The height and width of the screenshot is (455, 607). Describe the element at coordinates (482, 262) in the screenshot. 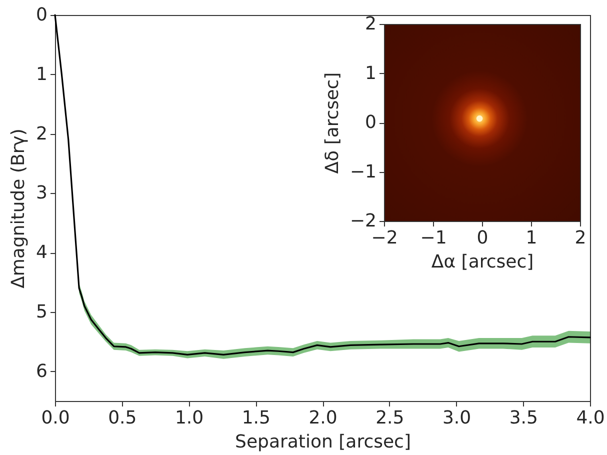

I see `x-axis-title: Δα [arcsec]` at that location.